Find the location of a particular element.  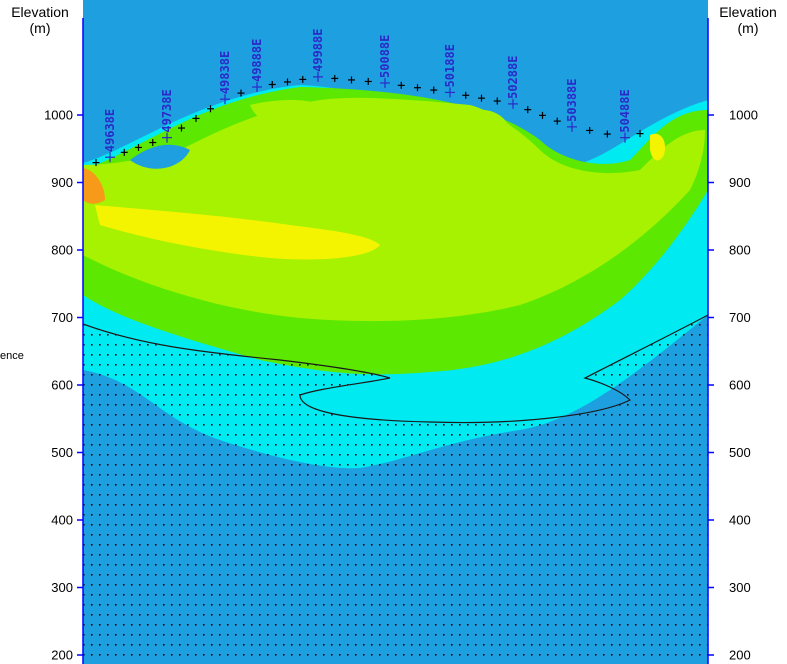

right-tick-label: 500 is located at coordinates (740, 452).